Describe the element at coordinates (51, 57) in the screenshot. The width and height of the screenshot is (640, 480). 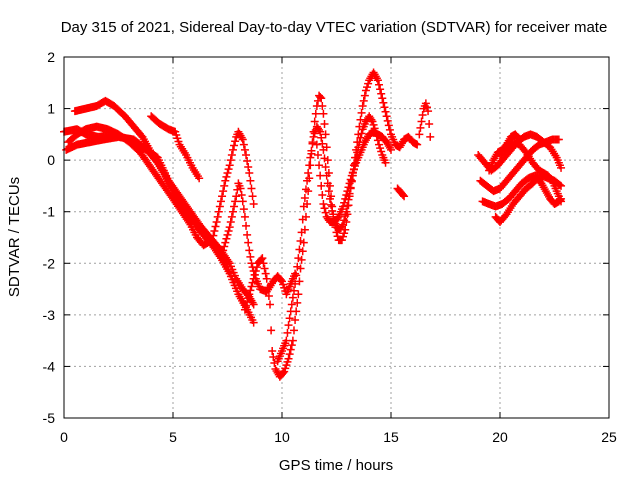
I see `y-tick-label: 2` at that location.